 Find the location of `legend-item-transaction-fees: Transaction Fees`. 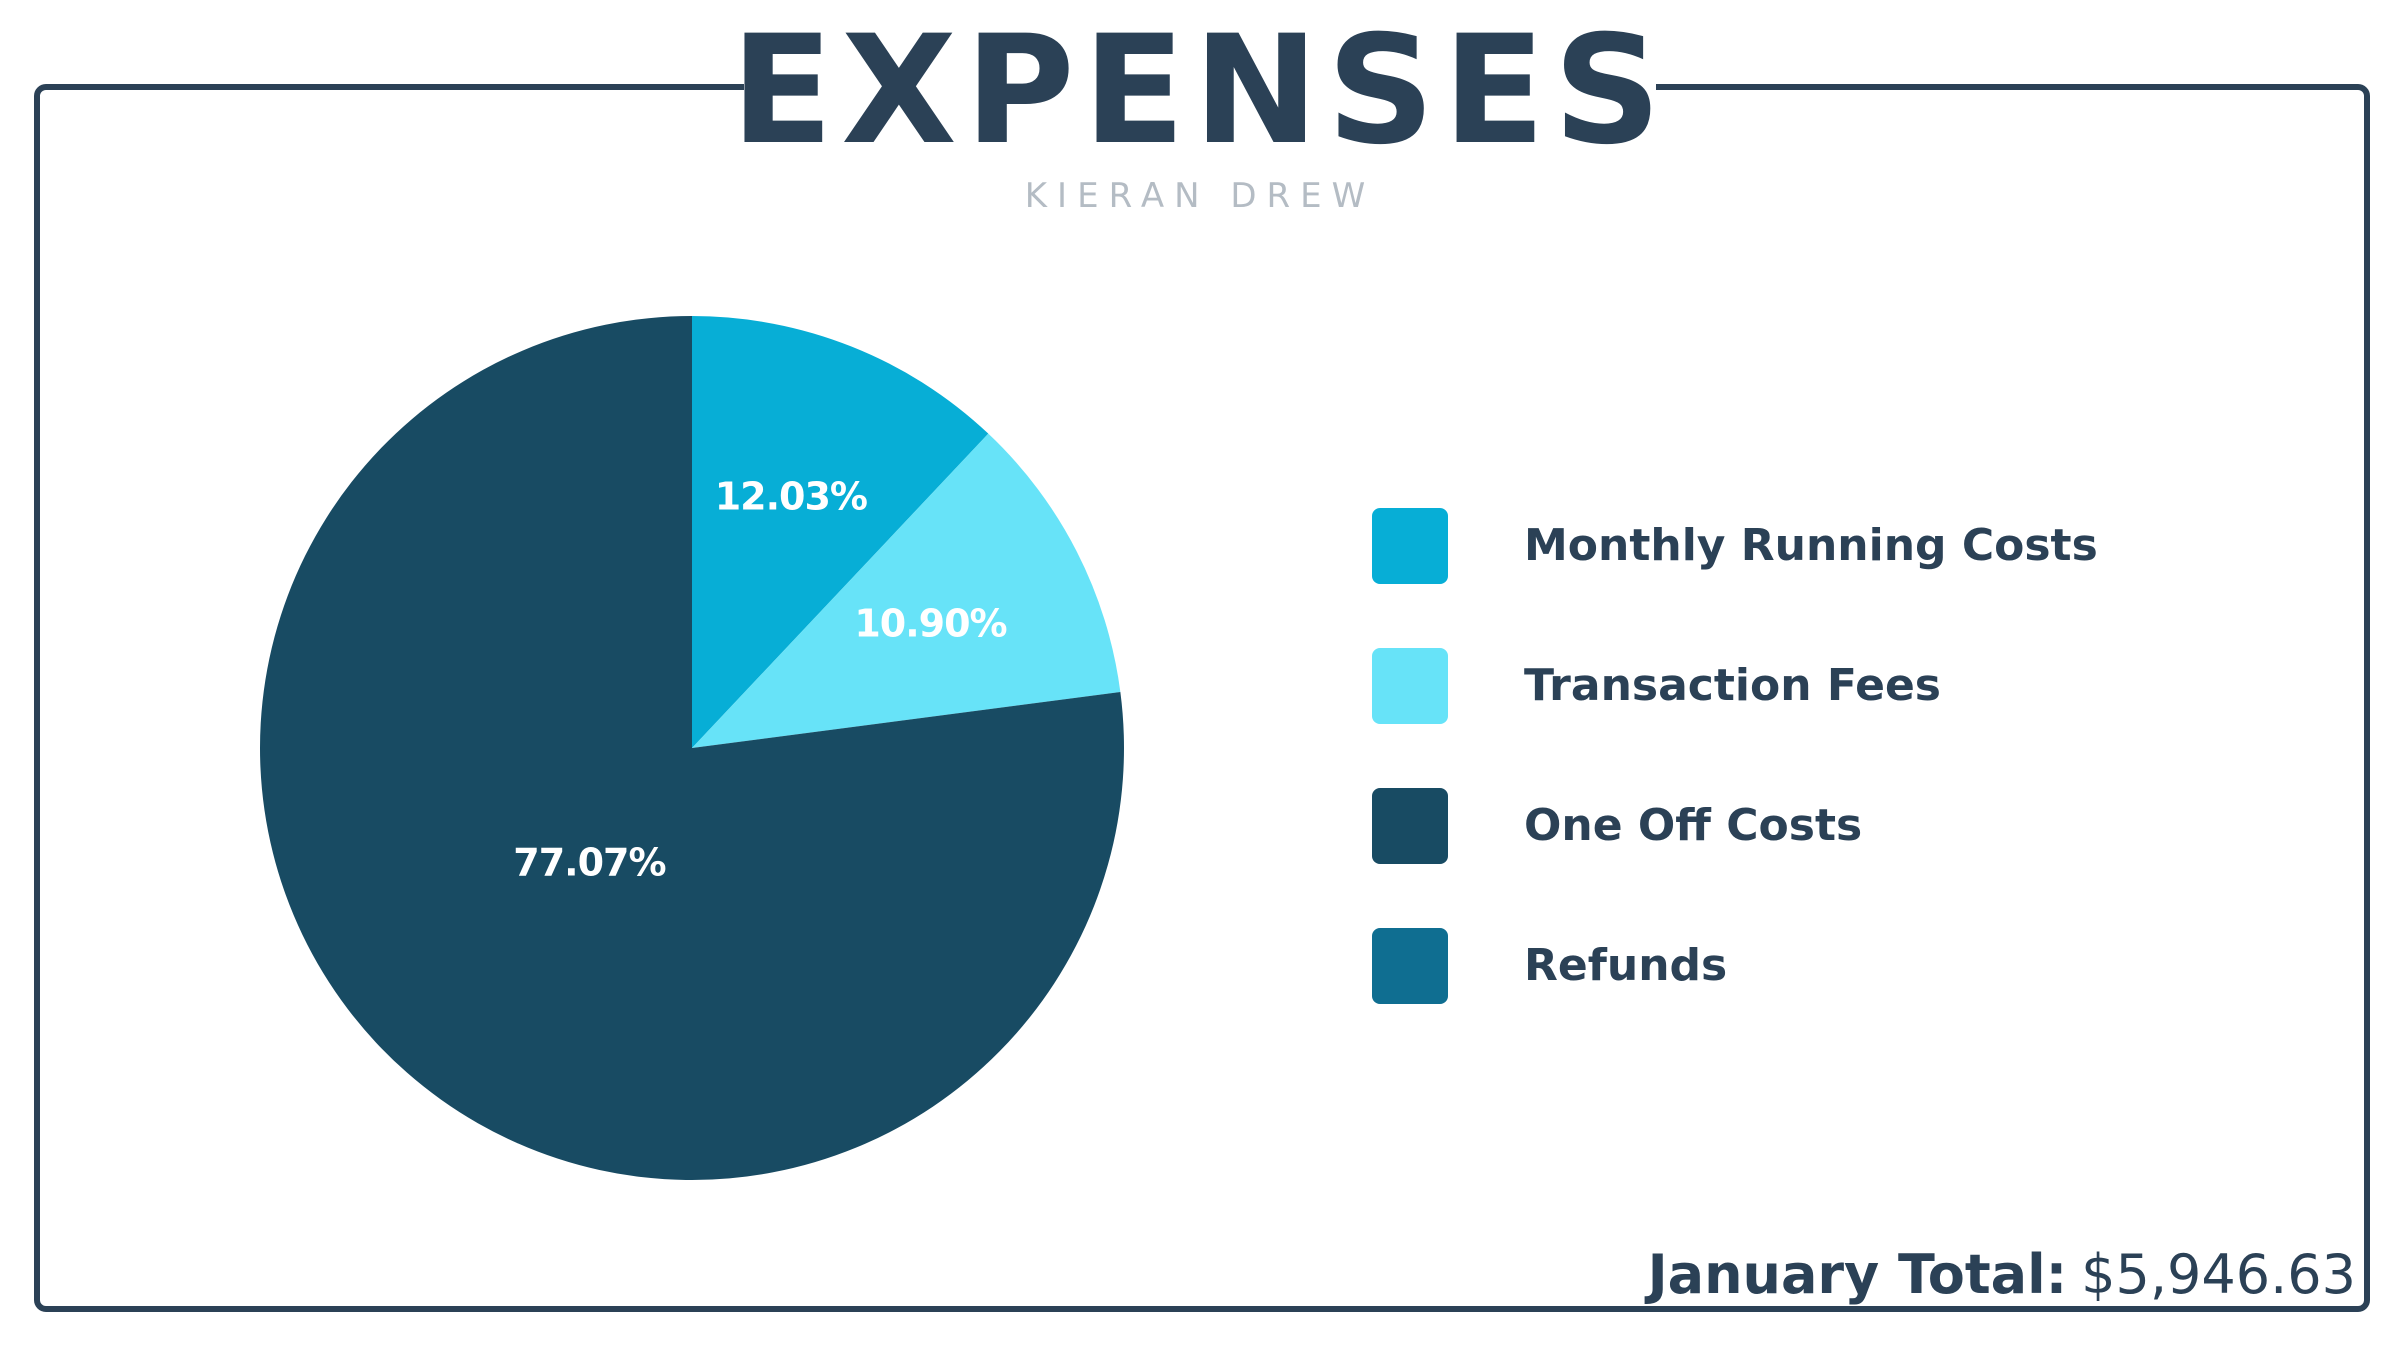

legend-item-transaction-fees: Transaction Fees is located at coordinates (1822, 686).